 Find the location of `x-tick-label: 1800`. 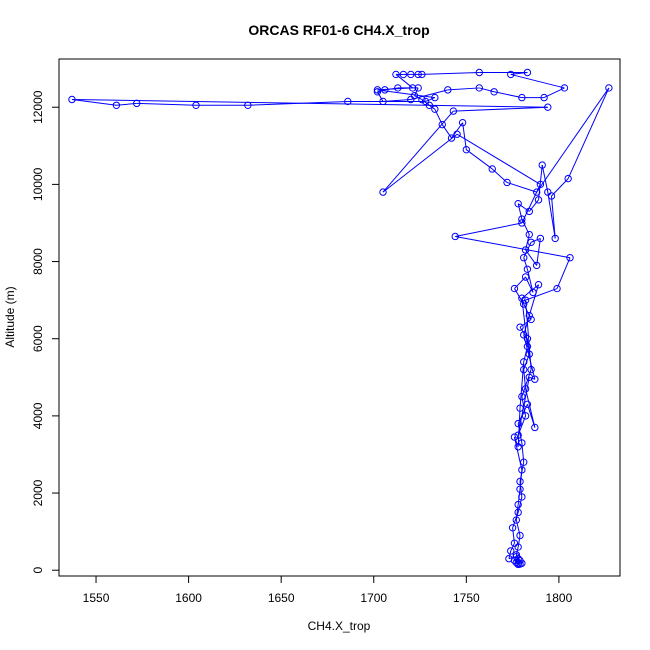

x-tick-label: 1800 is located at coordinates (559, 598).